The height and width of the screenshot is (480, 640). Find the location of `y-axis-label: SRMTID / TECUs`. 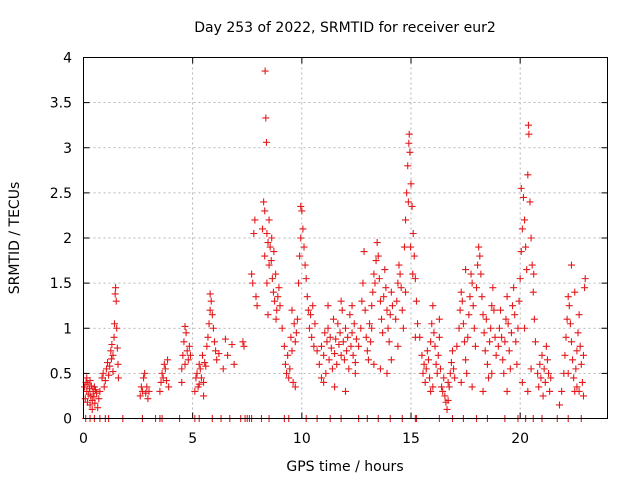

y-axis-label: SRMTID / TECUs is located at coordinates (15, 238).